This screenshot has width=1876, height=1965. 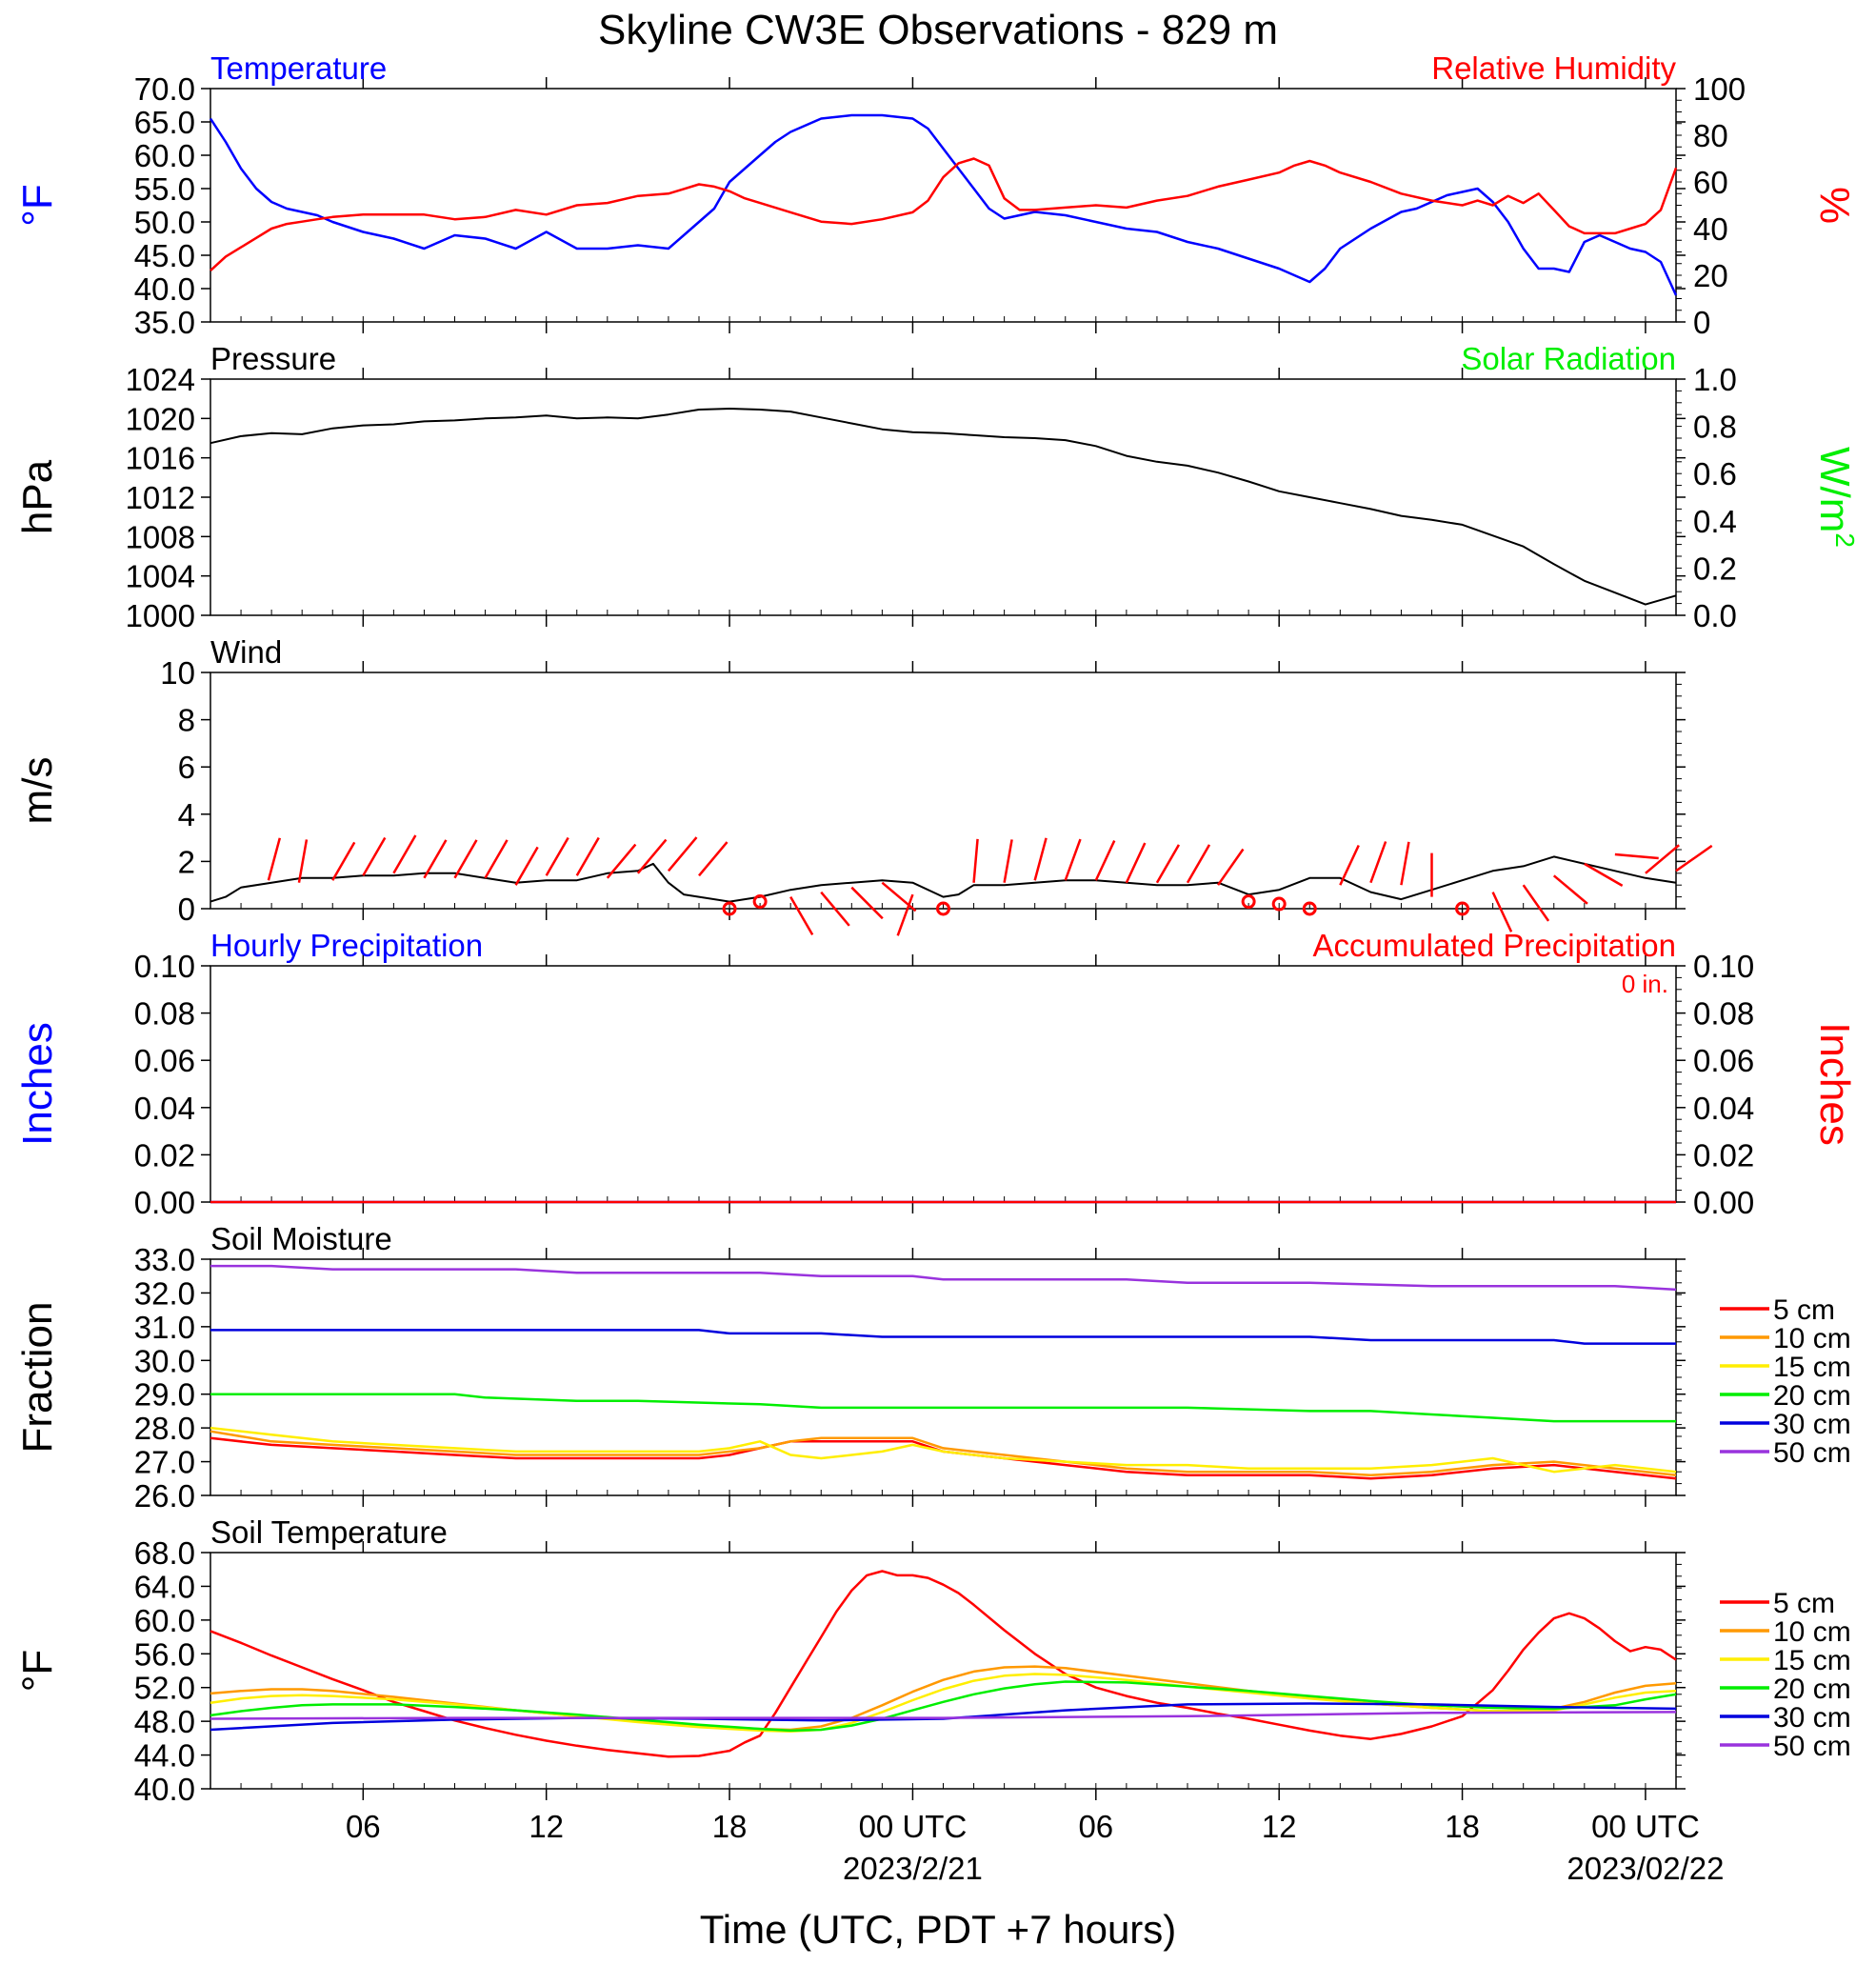 I want to click on y-tick-label: 60.0, so click(x=164, y=1620).